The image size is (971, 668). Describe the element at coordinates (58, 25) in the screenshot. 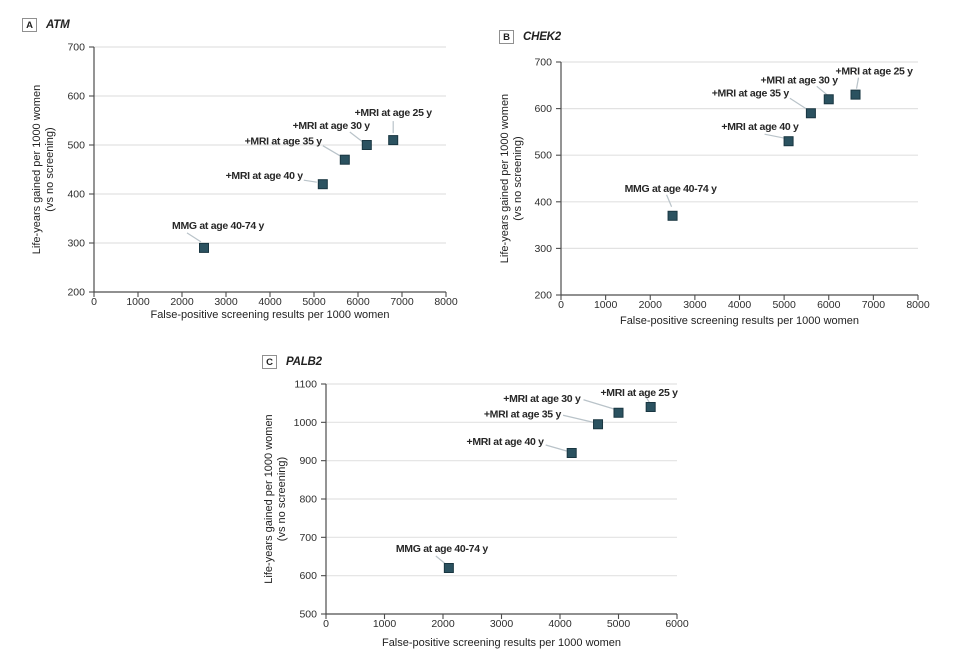

I see `panel-a-title: ATM` at that location.